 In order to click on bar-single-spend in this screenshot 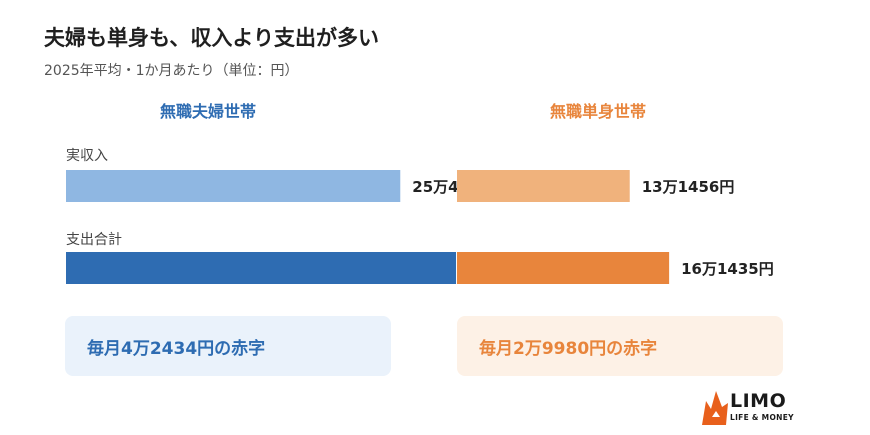, I will do `click(563, 268)`.